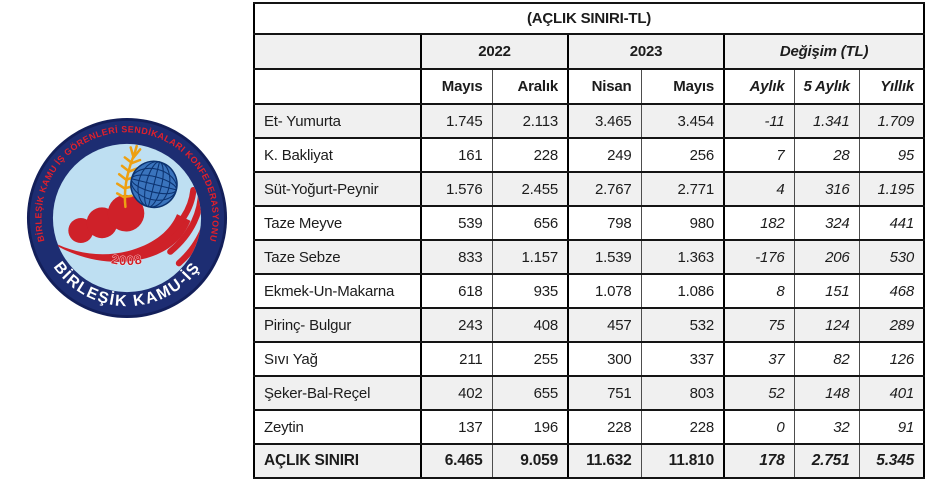 This screenshot has height=480, width=950. Describe the element at coordinates (604, 121) in the screenshot. I see `cell: 3.465` at that location.